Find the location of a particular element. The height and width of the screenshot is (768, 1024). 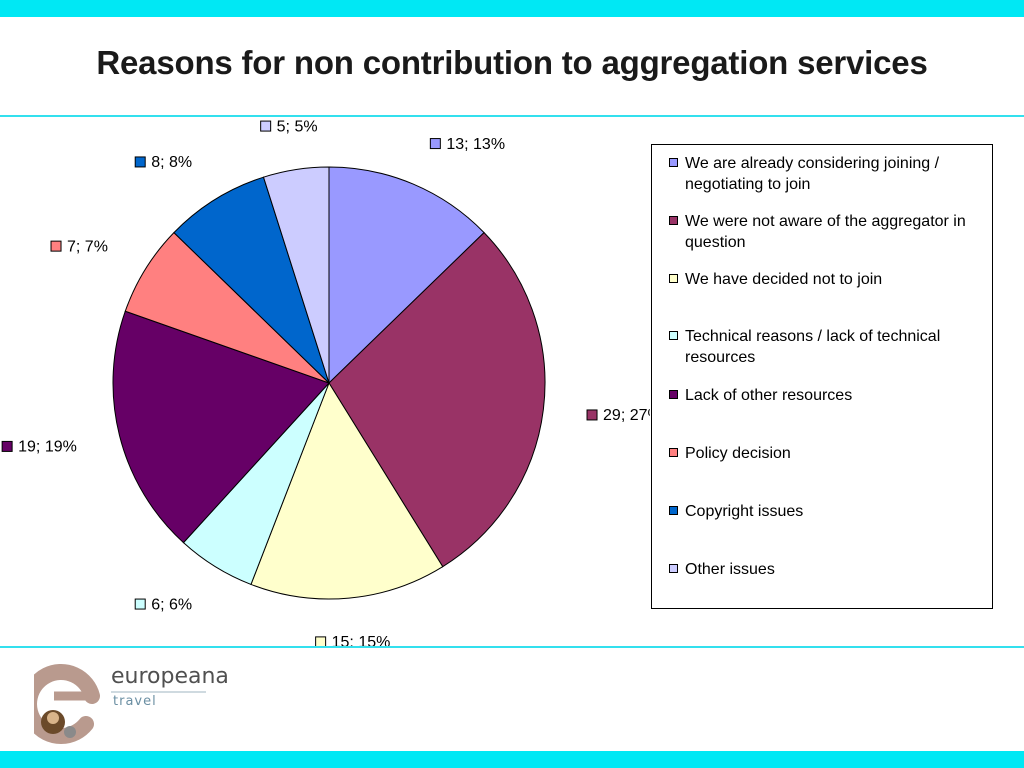

data-label: 15; 15% is located at coordinates (353, 640).